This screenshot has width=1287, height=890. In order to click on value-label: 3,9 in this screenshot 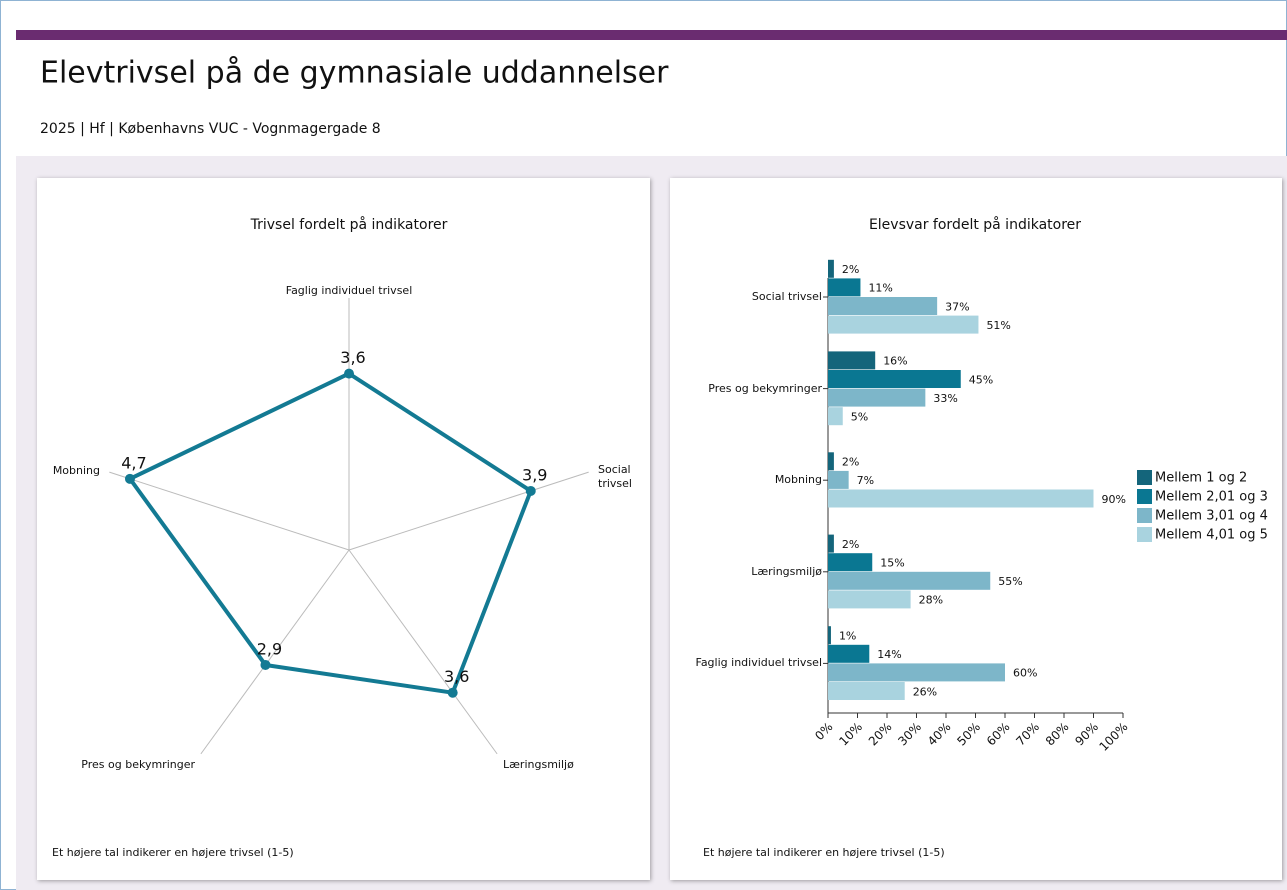, I will do `click(534, 474)`.